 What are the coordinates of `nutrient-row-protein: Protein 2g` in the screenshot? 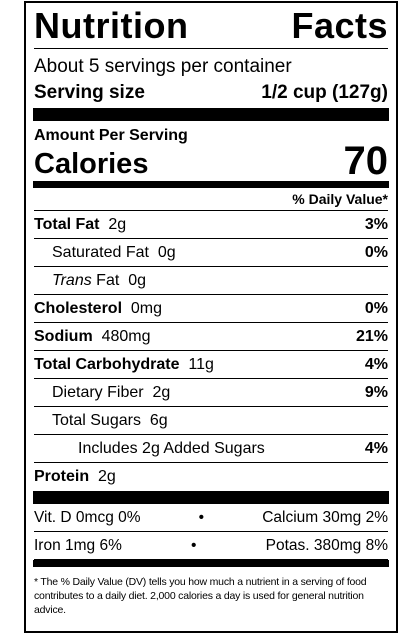 It's located at (211, 477).